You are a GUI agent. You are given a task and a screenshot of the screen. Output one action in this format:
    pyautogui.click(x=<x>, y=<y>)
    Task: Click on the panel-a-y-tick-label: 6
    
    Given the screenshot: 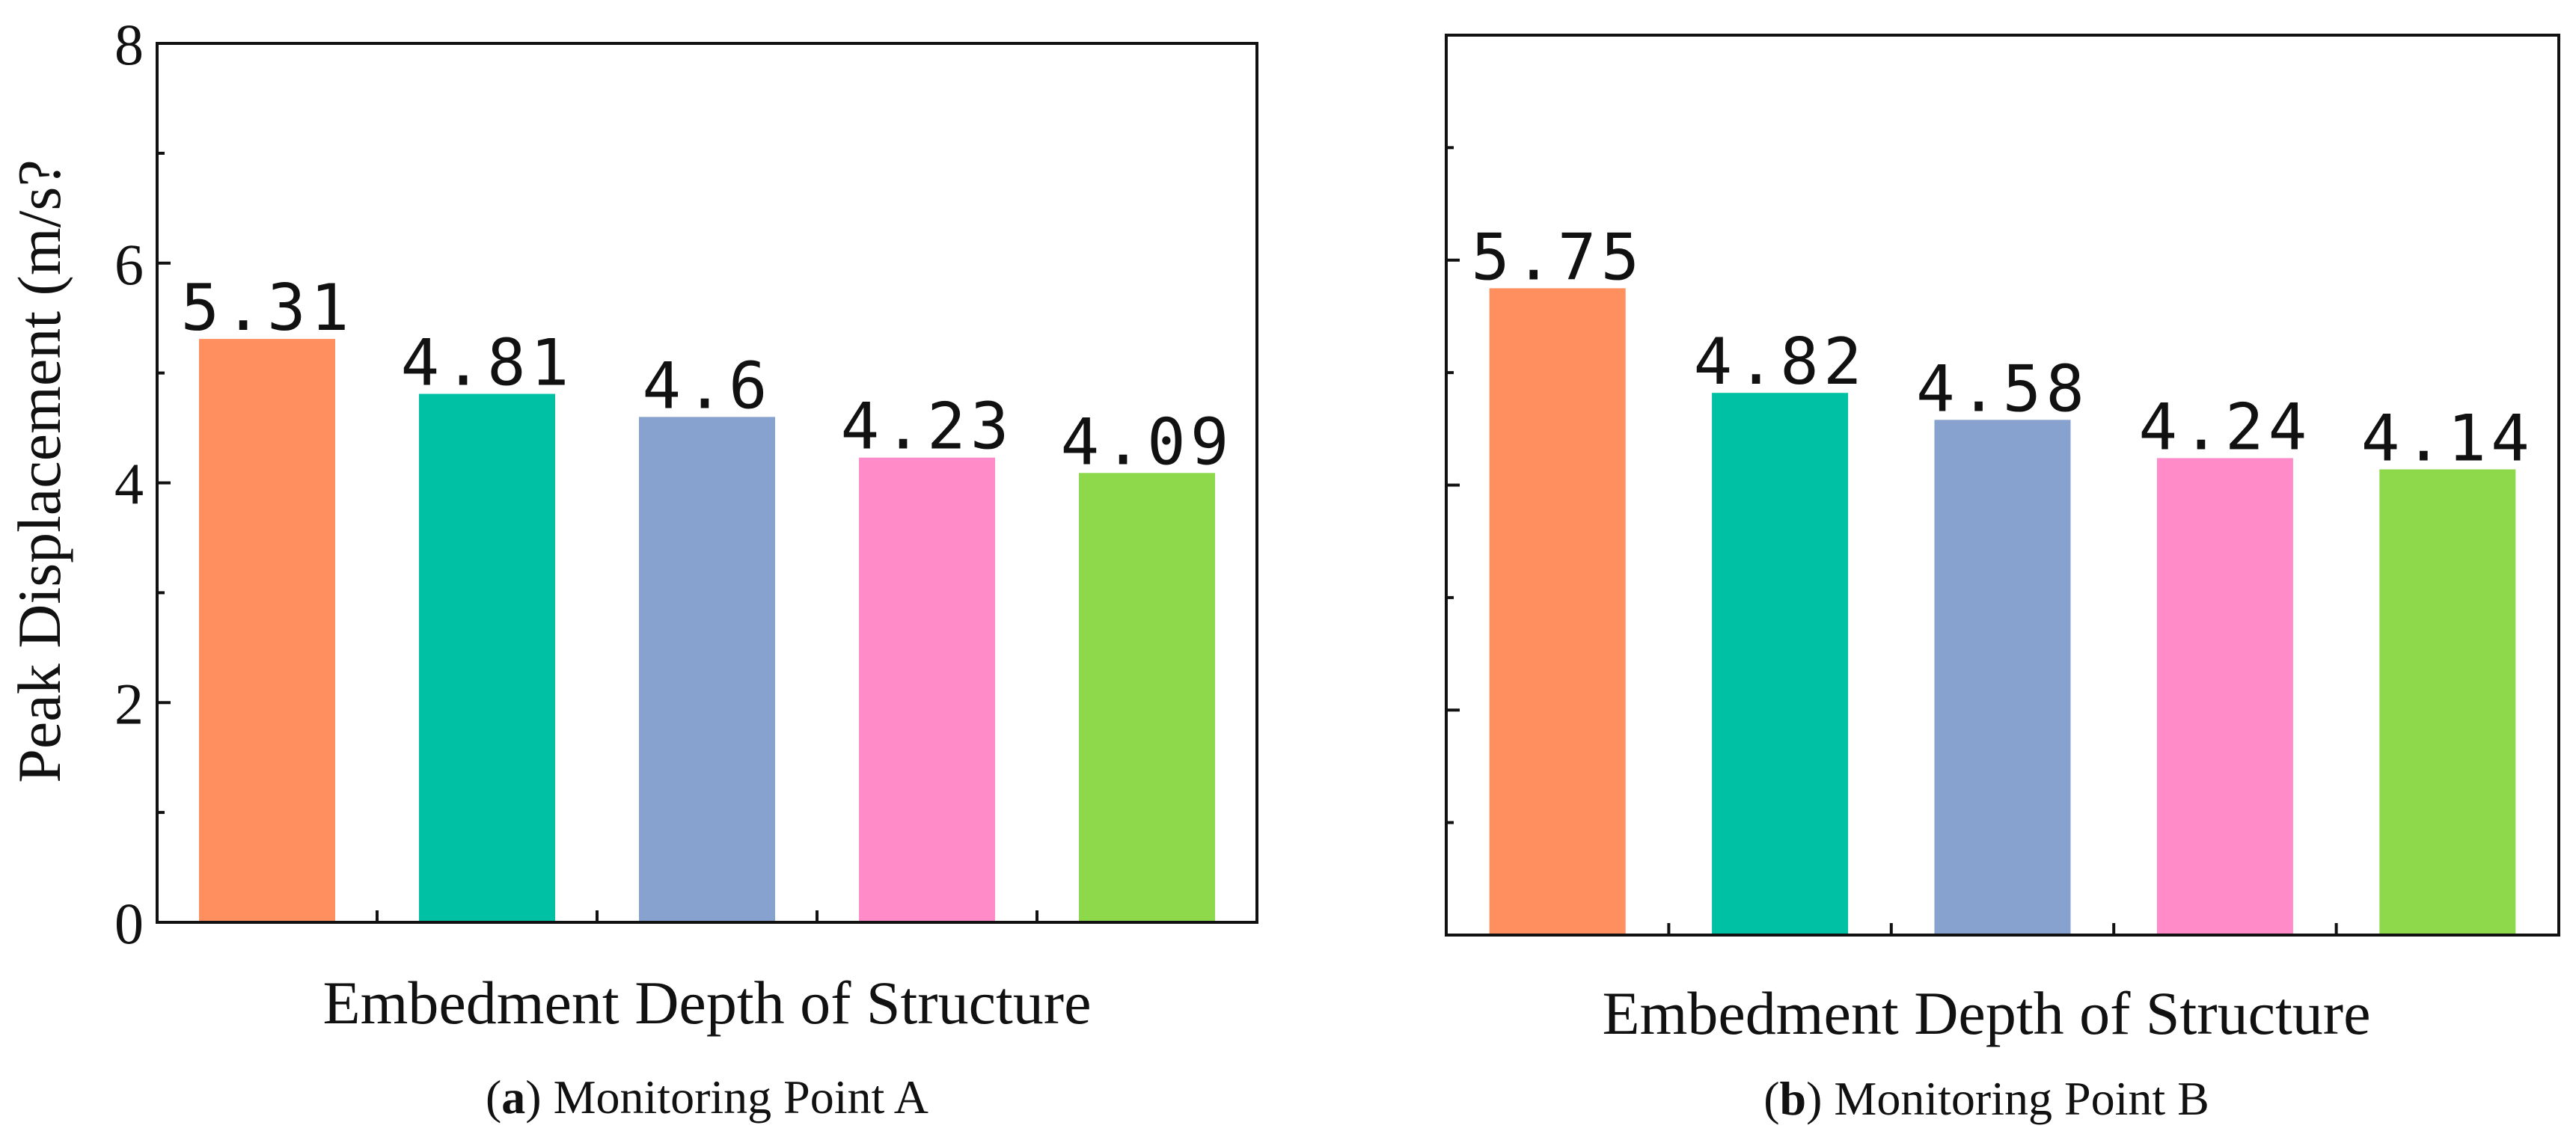 What is the action you would take?
    pyautogui.click(x=129, y=264)
    